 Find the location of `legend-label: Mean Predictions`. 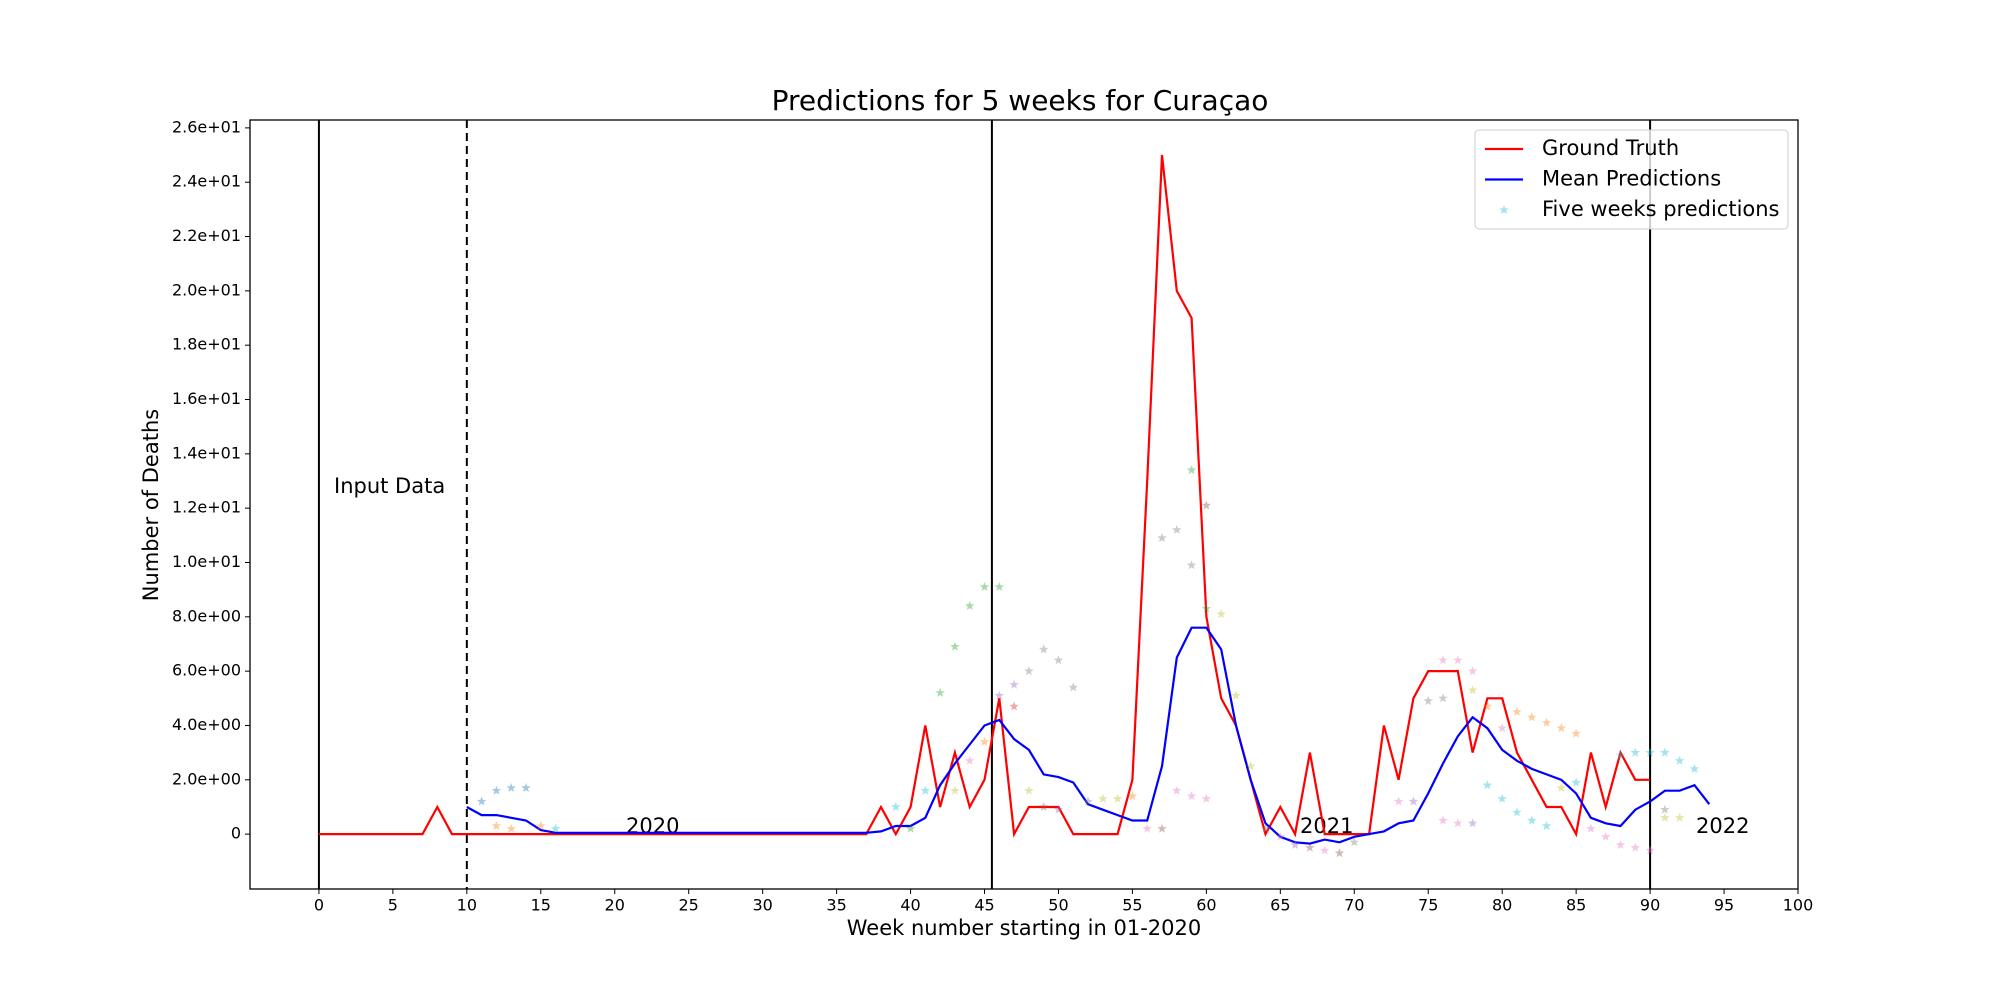

legend-label: Mean Predictions is located at coordinates (1631, 179).